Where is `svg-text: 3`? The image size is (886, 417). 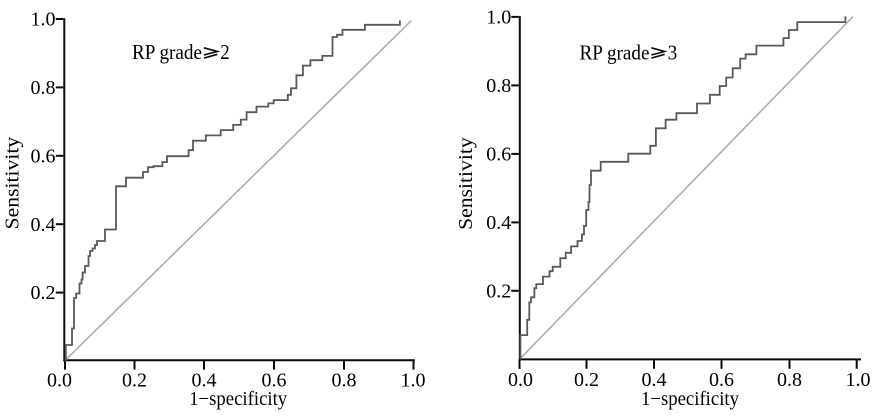
svg-text: 3 is located at coordinates (673, 53).